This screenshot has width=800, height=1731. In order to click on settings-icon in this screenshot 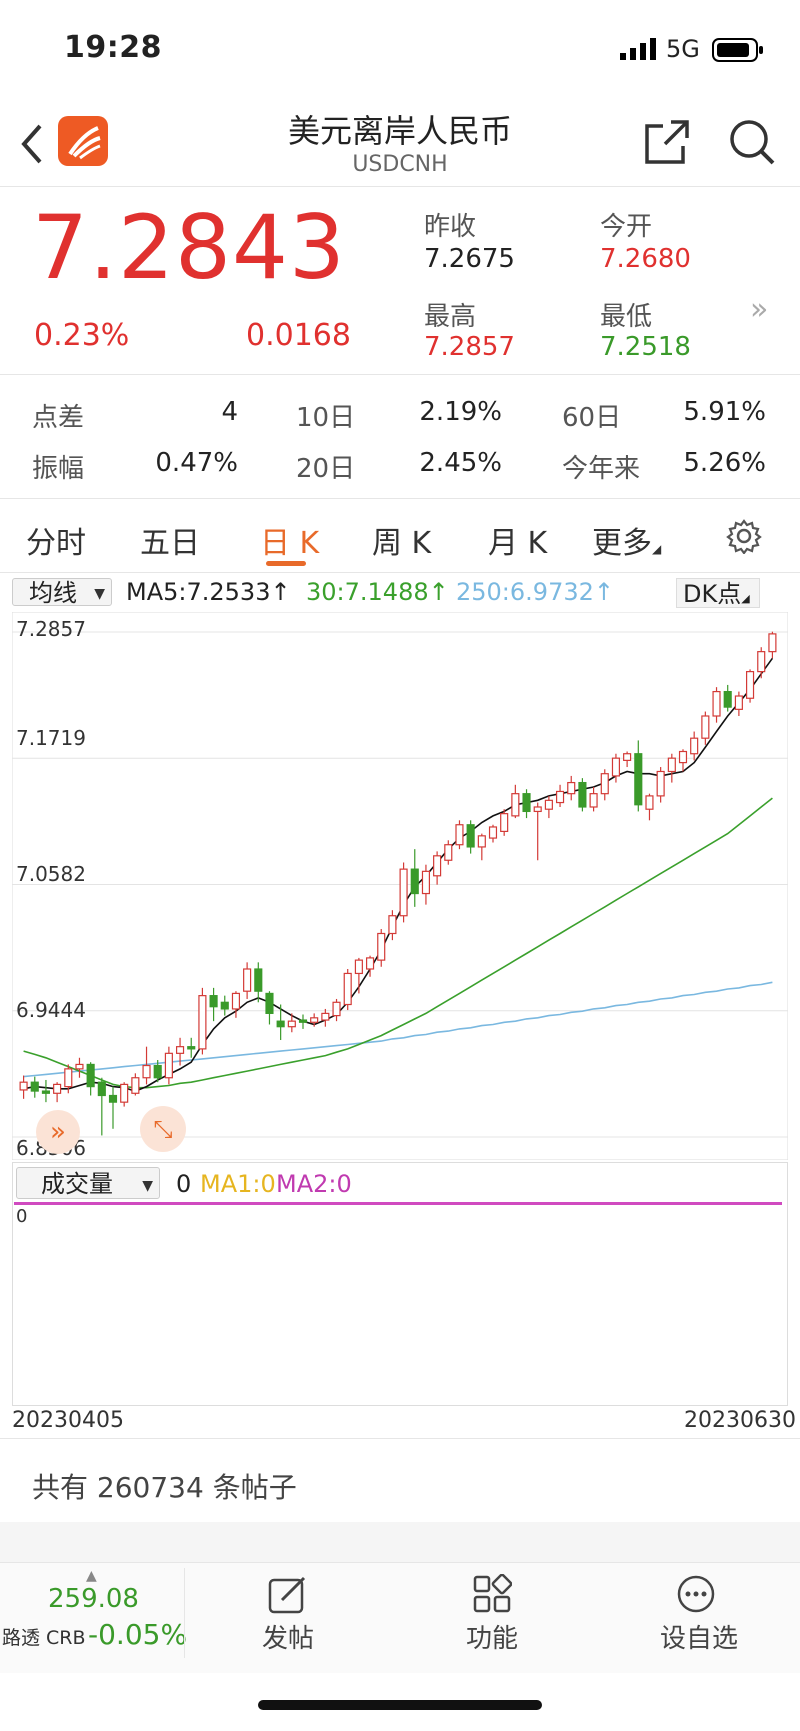, I will do `click(744, 536)`.